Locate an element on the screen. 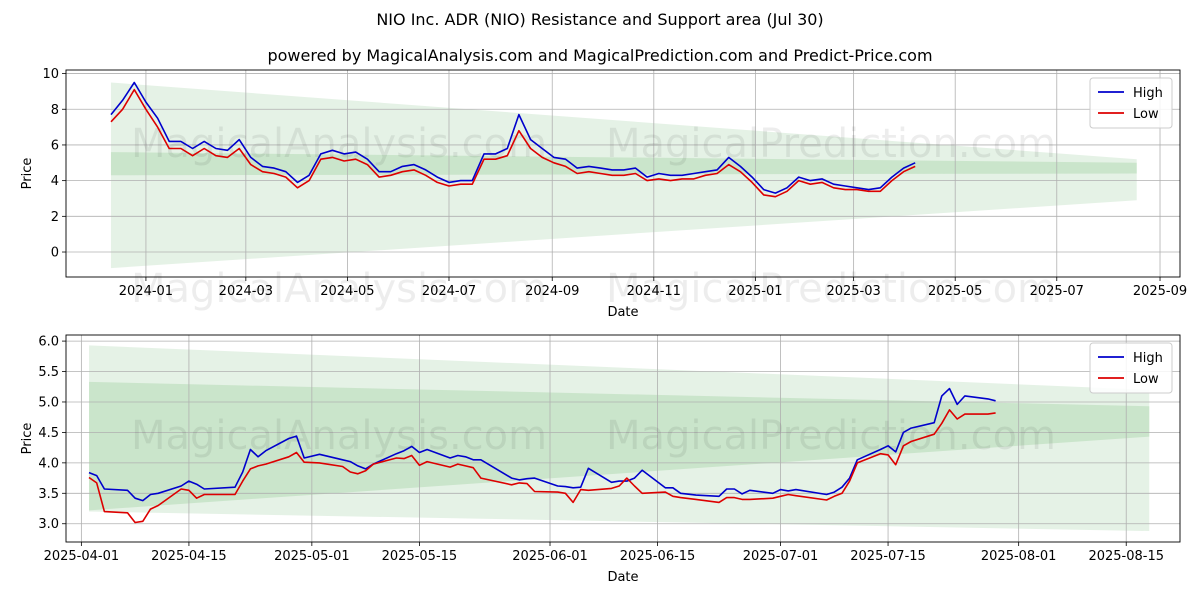 Image resolution: width=1200 pixels, height=600 pixels. y-tick-label: 3.0 is located at coordinates (48, 524).